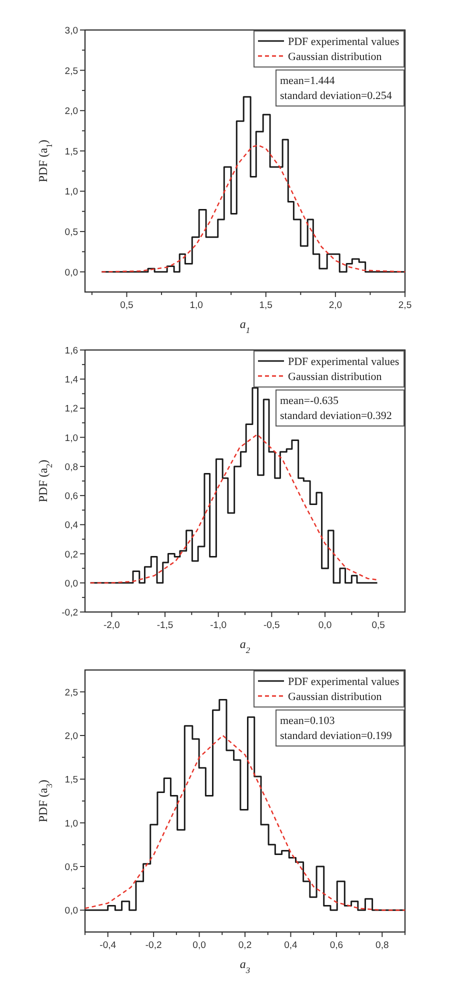  What do you see at coordinates (70, 613) in the screenshot?
I see `y-tick-label: -0,2` at bounding box center [70, 613].